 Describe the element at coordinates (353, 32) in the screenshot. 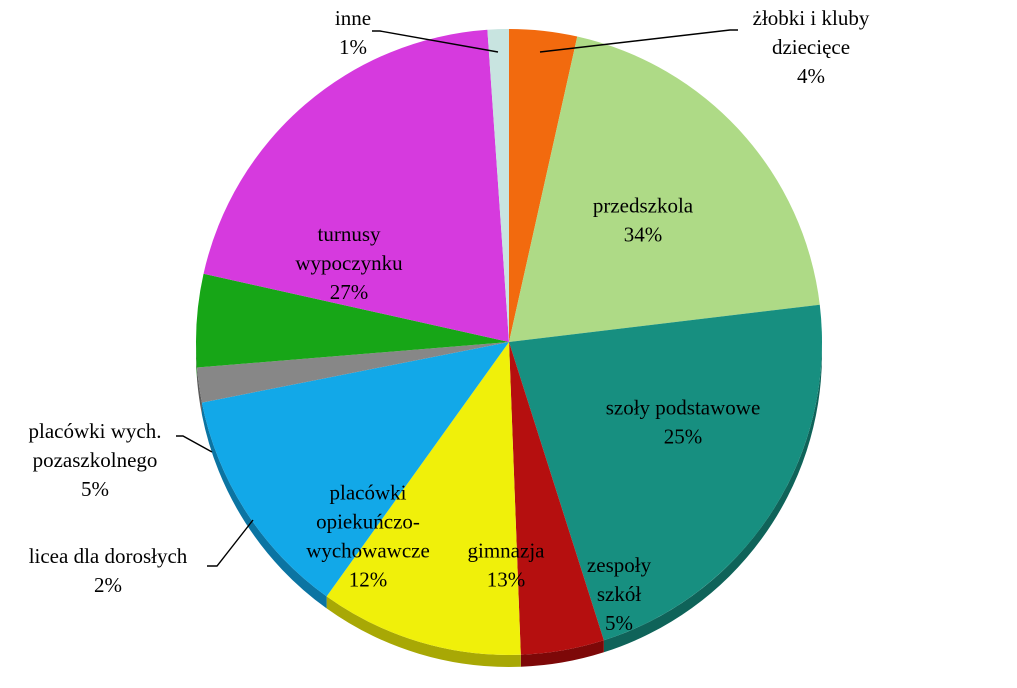

I see `slice-label-9: inne 1%` at that location.